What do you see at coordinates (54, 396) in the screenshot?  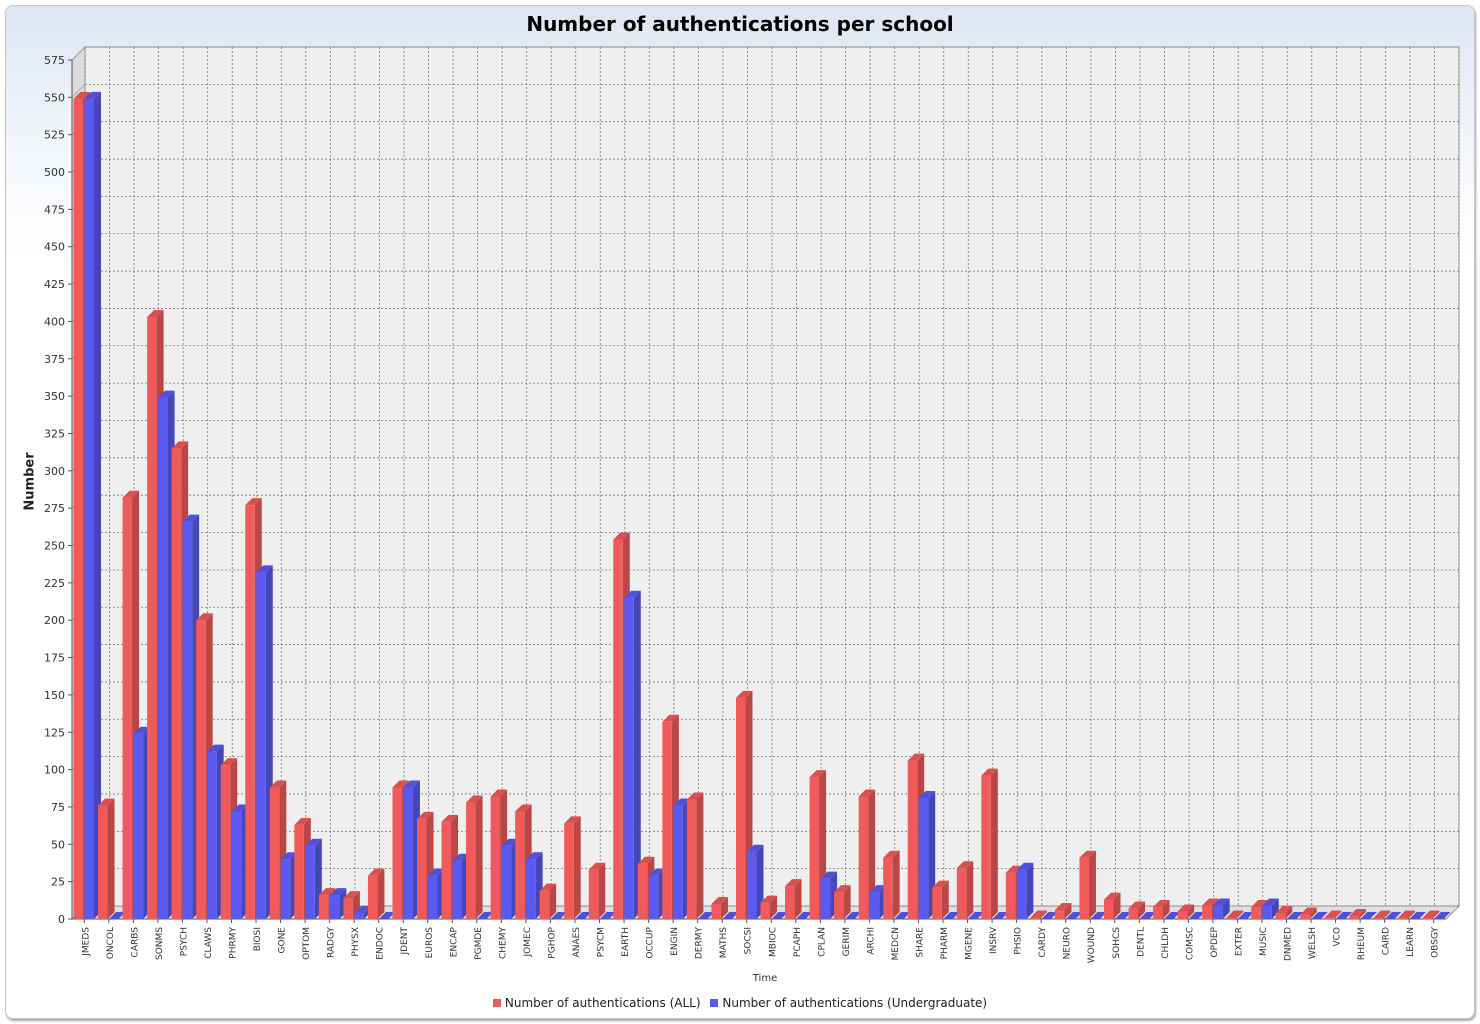 I see `y-tick-label: 350` at bounding box center [54, 396].